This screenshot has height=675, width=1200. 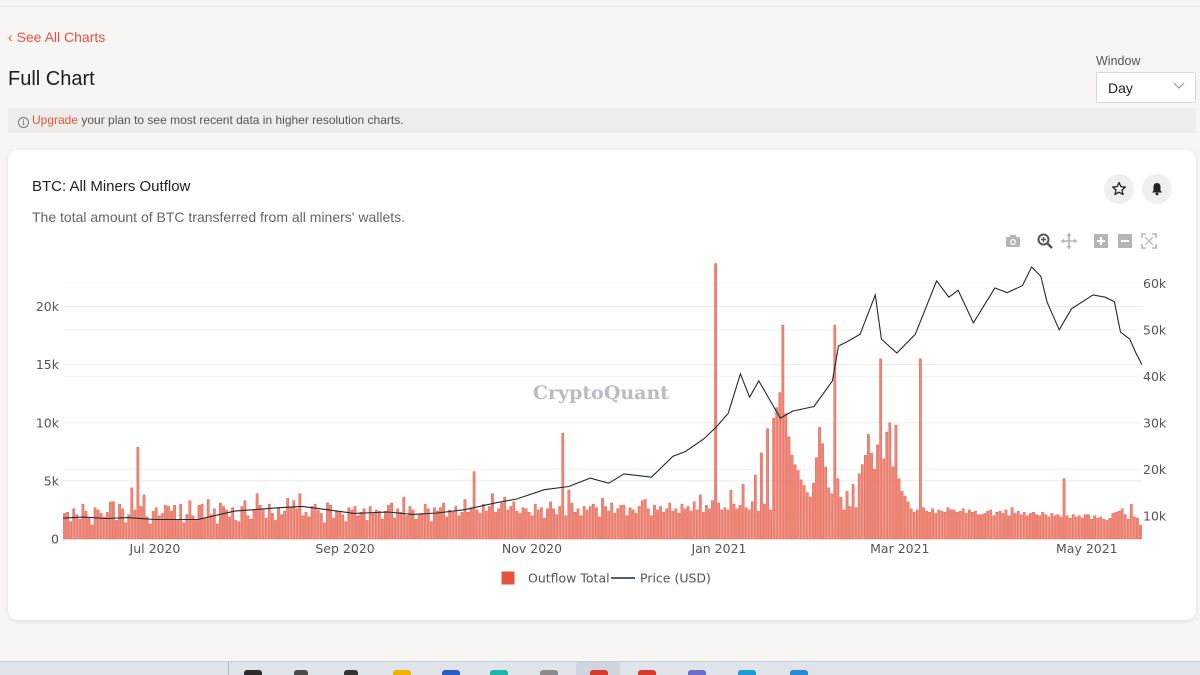 I want to click on autoscale-icon, so click(x=1149, y=241).